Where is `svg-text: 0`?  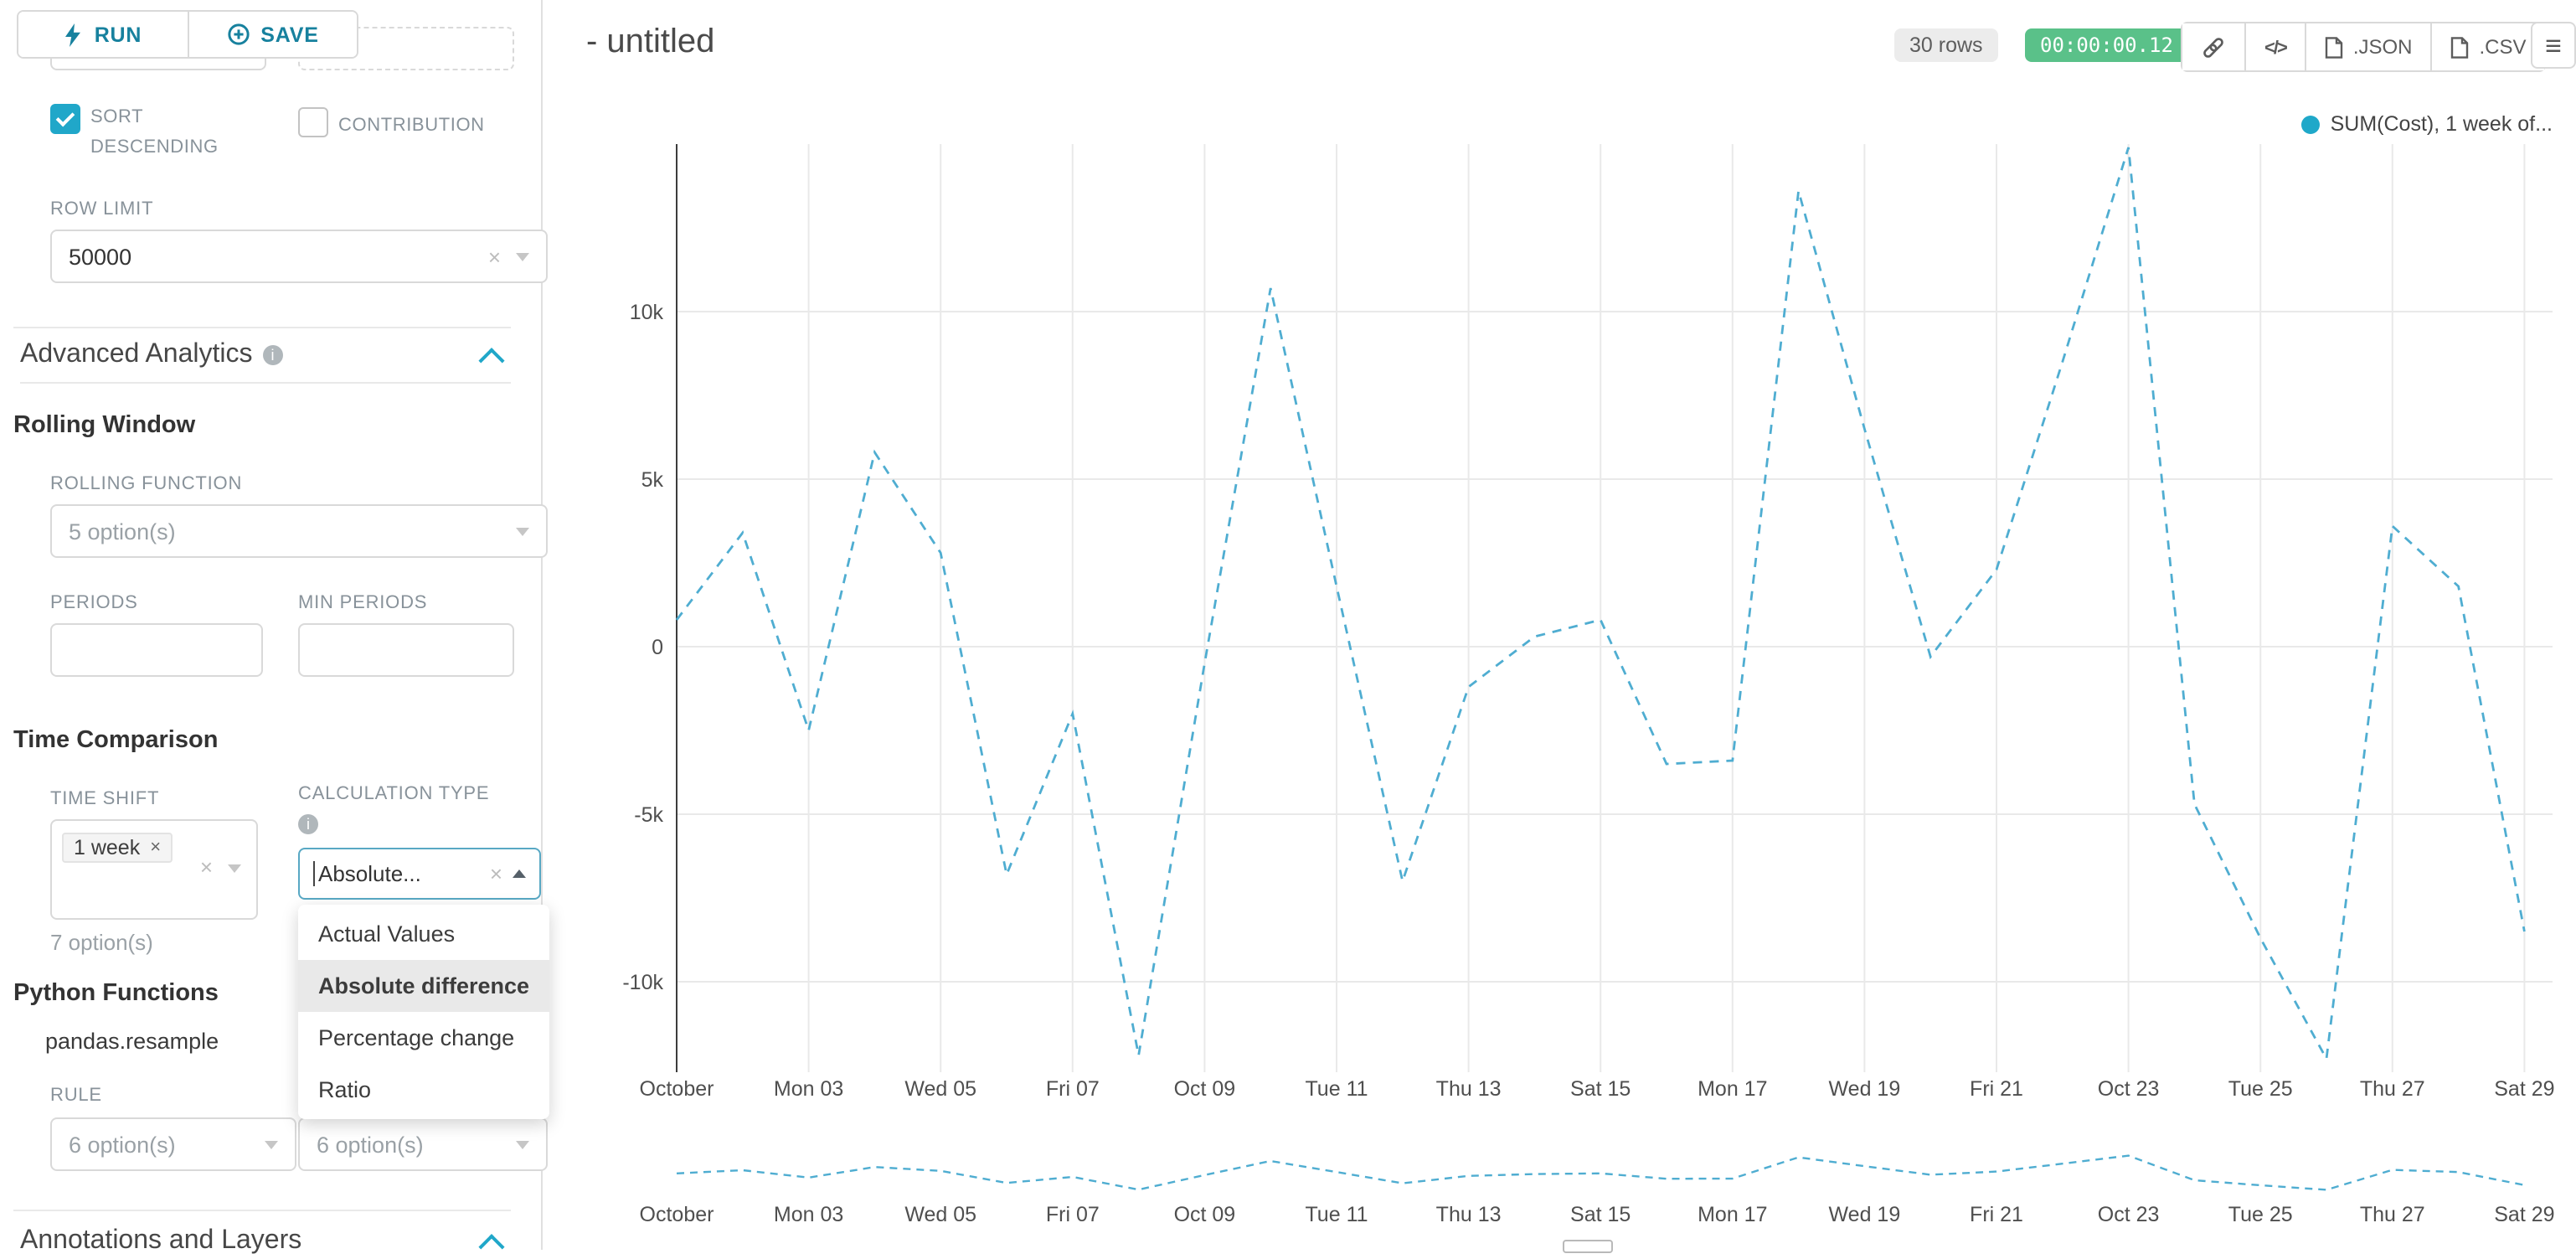 svg-text: 0 is located at coordinates (657, 647).